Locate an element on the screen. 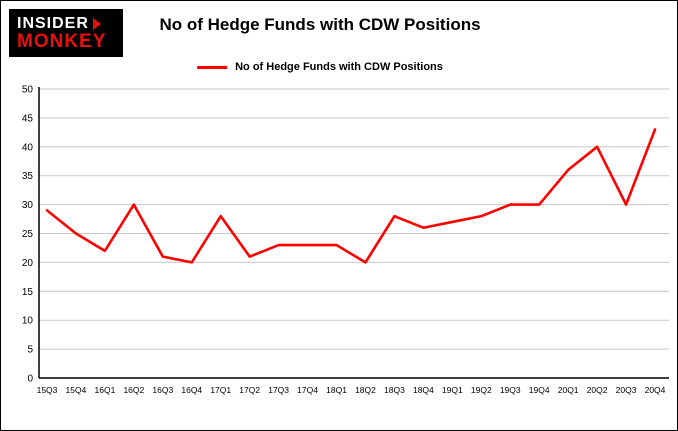 This screenshot has width=678, height=431. y-axis-tick-labels: 0 5 10 15 20 25 30 35 40 45 50 is located at coordinates (28, 235).